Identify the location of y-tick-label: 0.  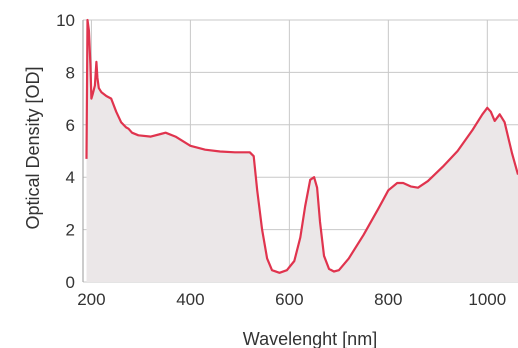
(70, 282).